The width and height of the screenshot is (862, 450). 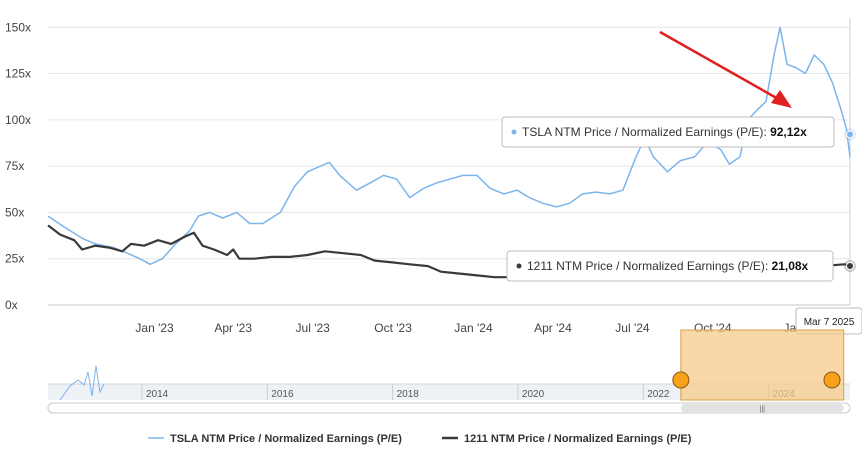 What do you see at coordinates (157, 394) in the screenshot?
I see `navigator-year-label: 2014` at bounding box center [157, 394].